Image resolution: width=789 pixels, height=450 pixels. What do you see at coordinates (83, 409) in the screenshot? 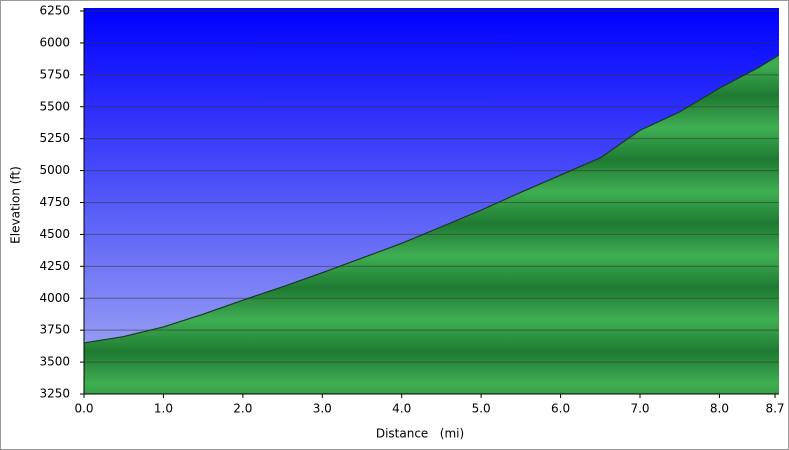
I see `x-tick-label: 0.0` at bounding box center [83, 409].